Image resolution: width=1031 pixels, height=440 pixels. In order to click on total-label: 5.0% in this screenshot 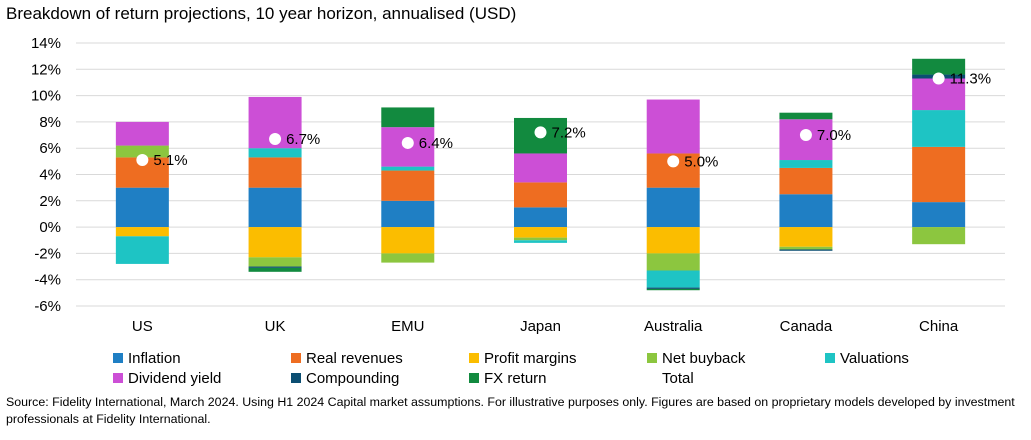, I will do `click(701, 161)`.